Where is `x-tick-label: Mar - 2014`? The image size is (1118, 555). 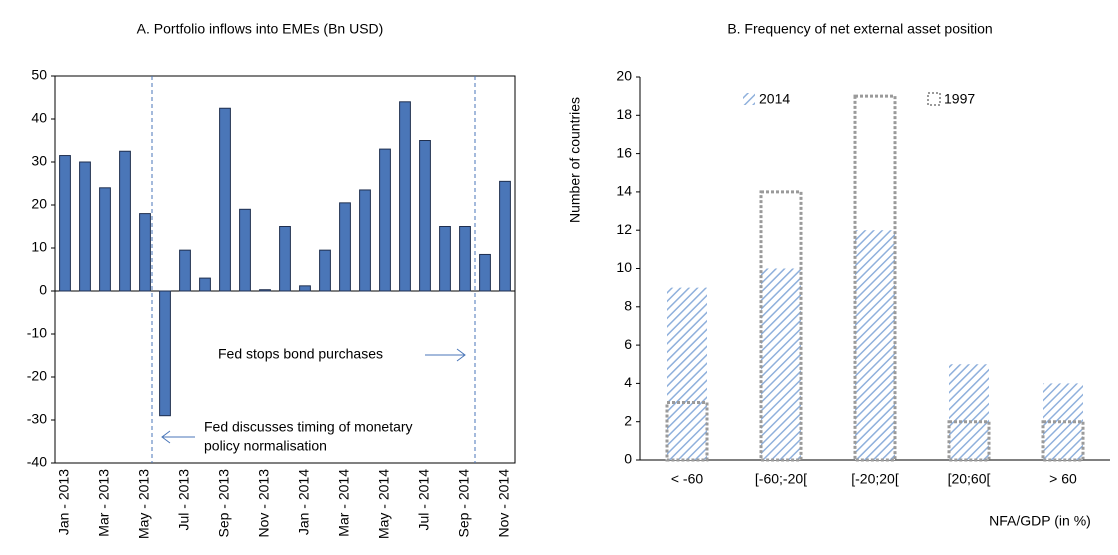 x-tick-label: Mar - 2014 is located at coordinates (344, 503).